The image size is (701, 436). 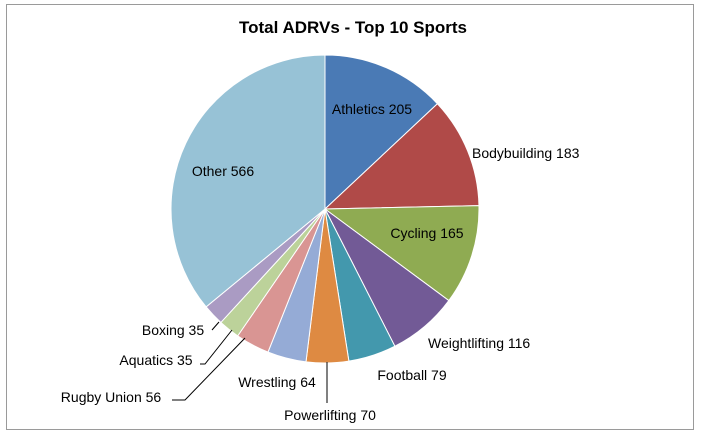 What do you see at coordinates (526, 153) in the screenshot?
I see `data-label-bodybuilding: Bodybuilding 183` at bounding box center [526, 153].